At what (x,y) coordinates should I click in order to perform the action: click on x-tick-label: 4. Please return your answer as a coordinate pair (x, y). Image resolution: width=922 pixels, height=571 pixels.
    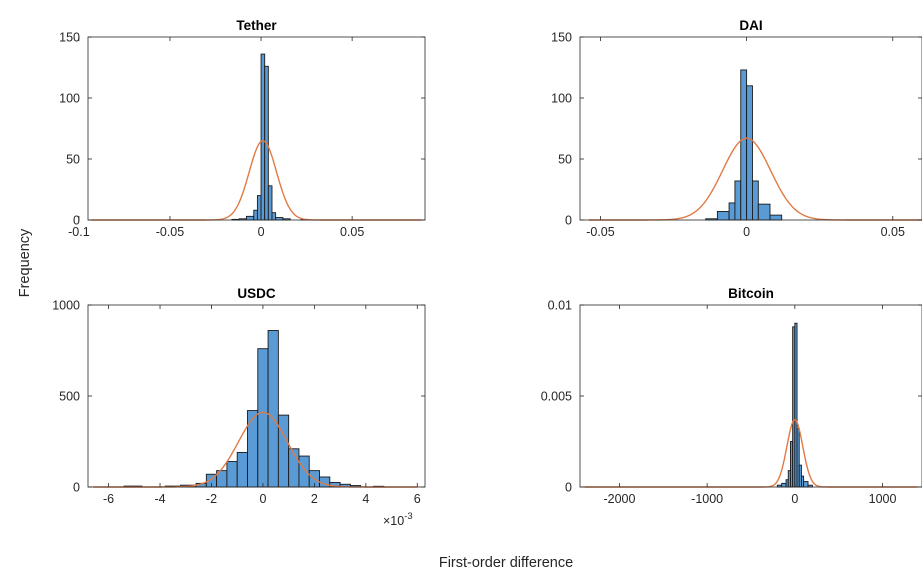
    Looking at the image, I should click on (365, 499).